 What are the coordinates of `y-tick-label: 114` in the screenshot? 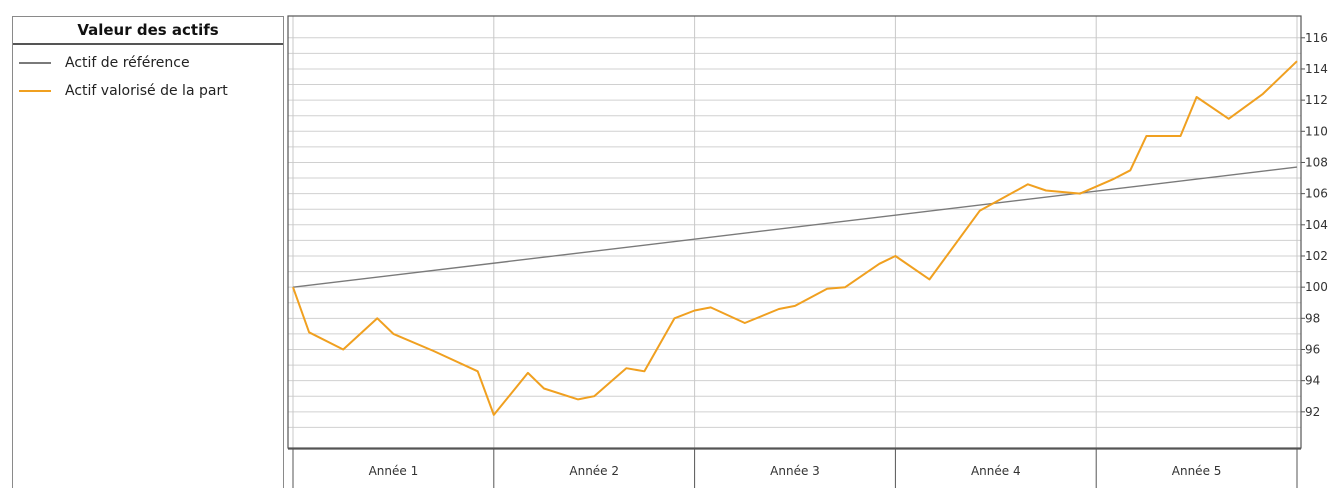 It's located at (1316, 69).